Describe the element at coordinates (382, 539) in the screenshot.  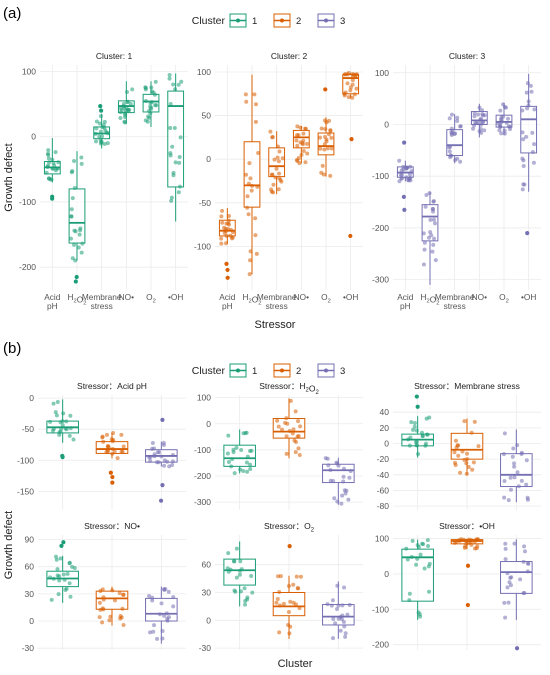
I see `y-tick-label: 100` at that location.